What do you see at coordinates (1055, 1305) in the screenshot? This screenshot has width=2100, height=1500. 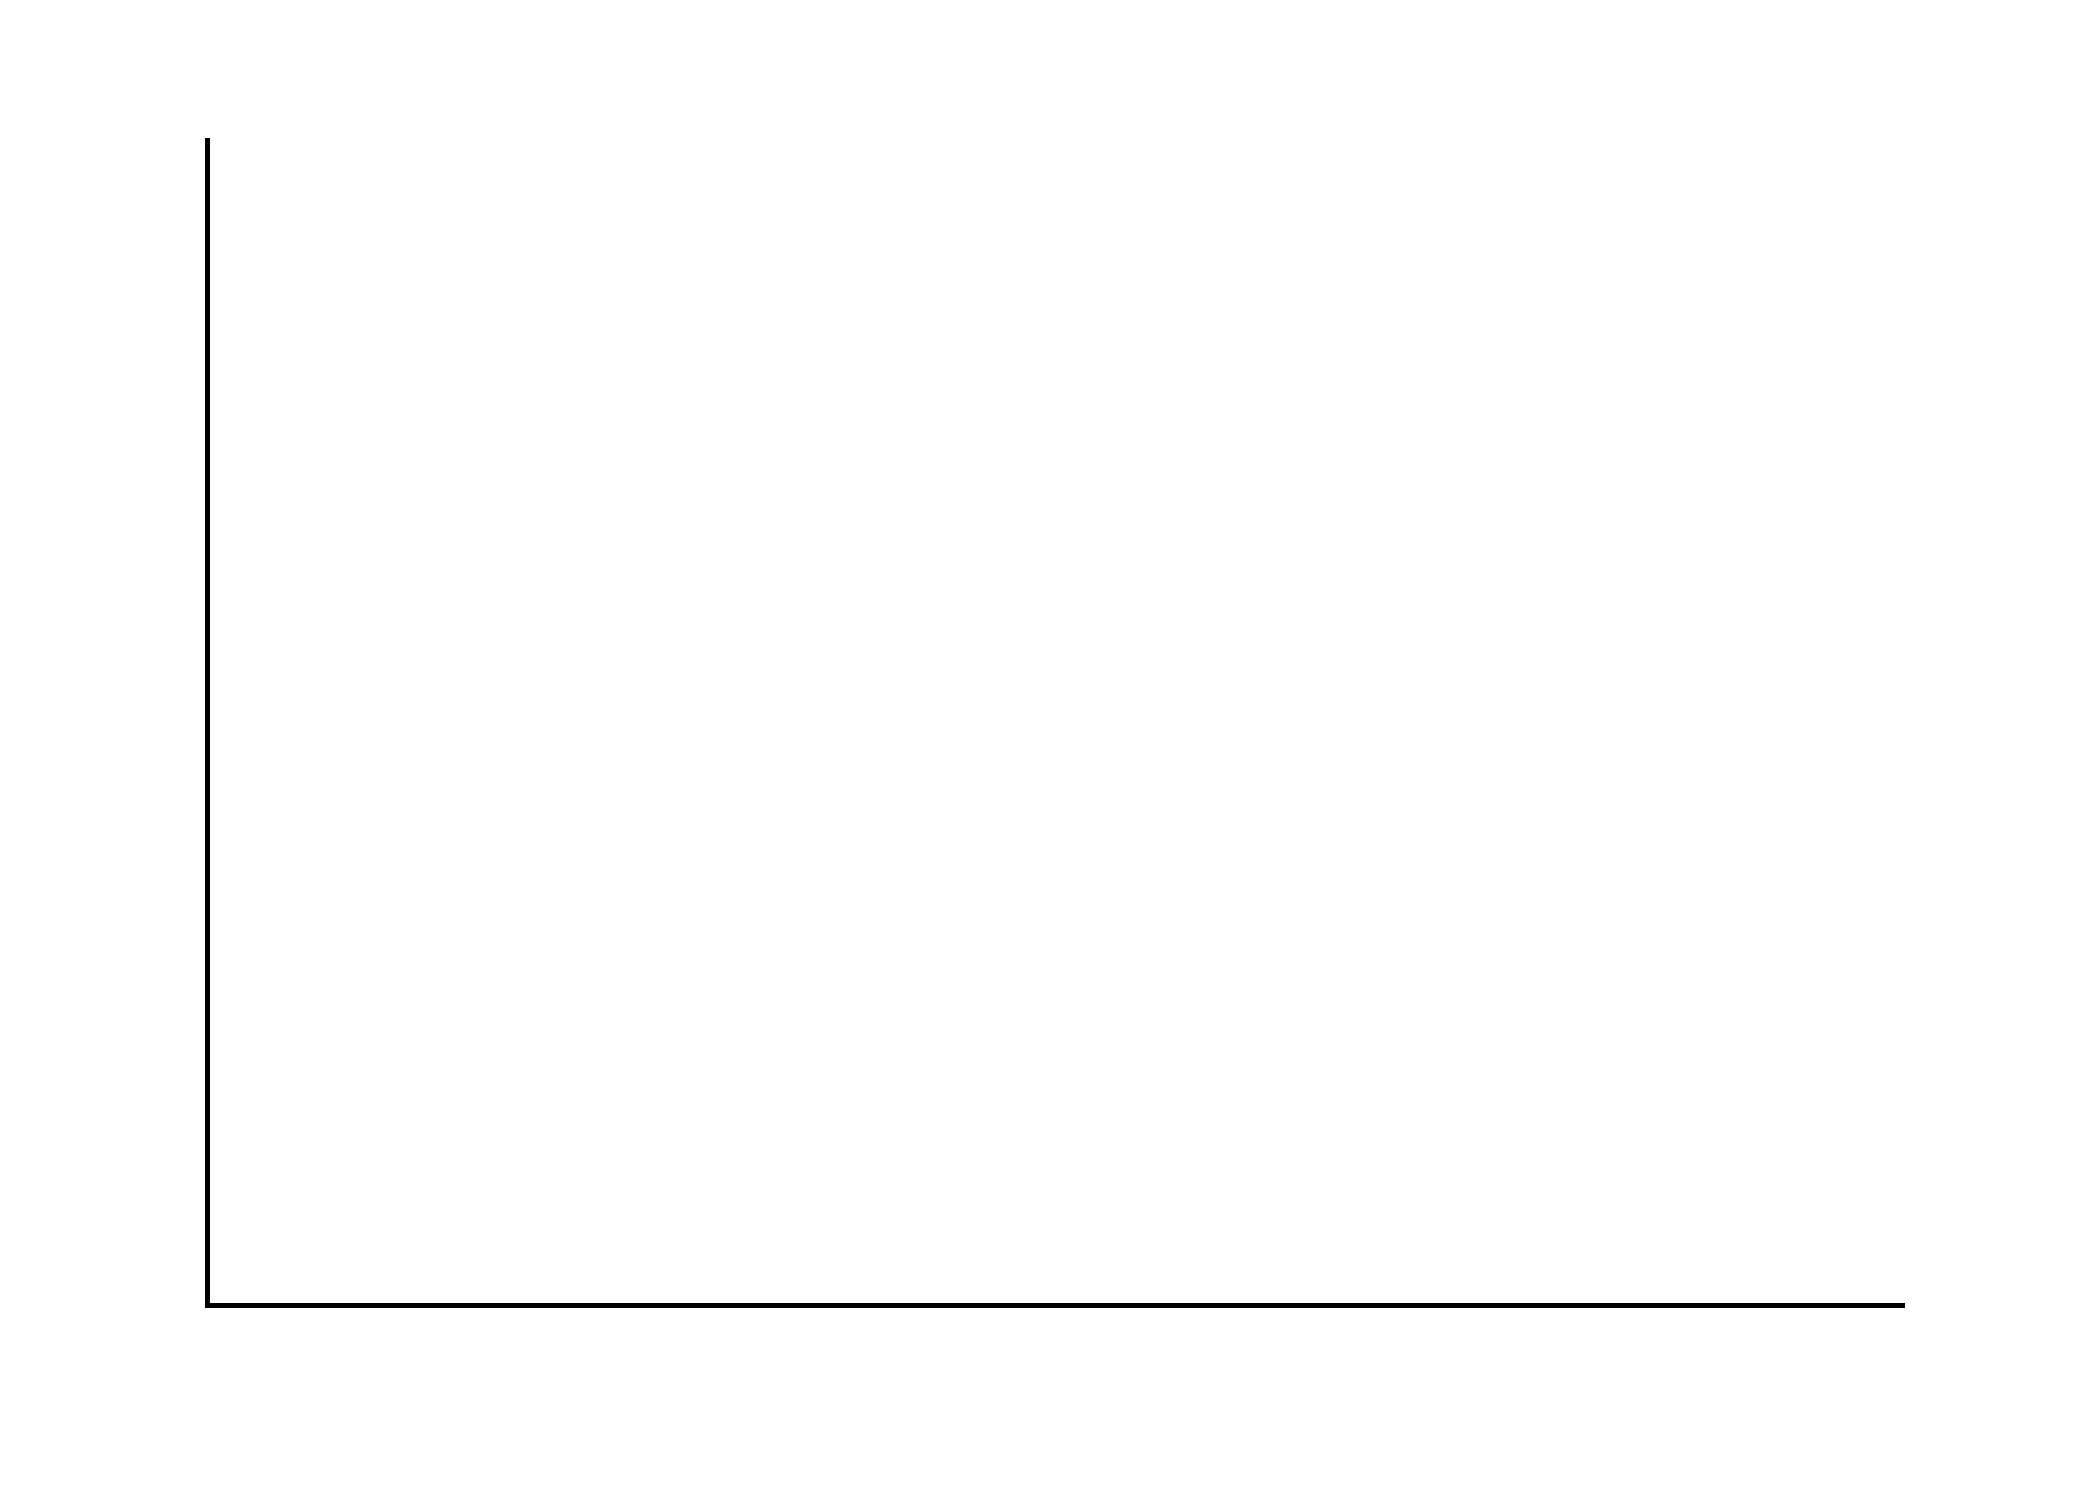 I see `x-axis-spine` at bounding box center [1055, 1305].